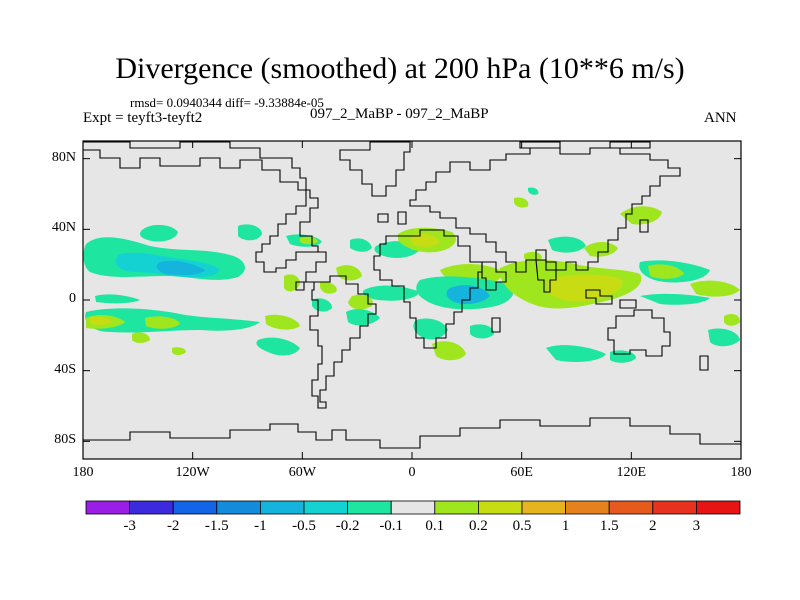 This screenshot has width=800, height=600. What do you see at coordinates (565, 526) in the screenshot?
I see `colorbar-label: 1` at bounding box center [565, 526].